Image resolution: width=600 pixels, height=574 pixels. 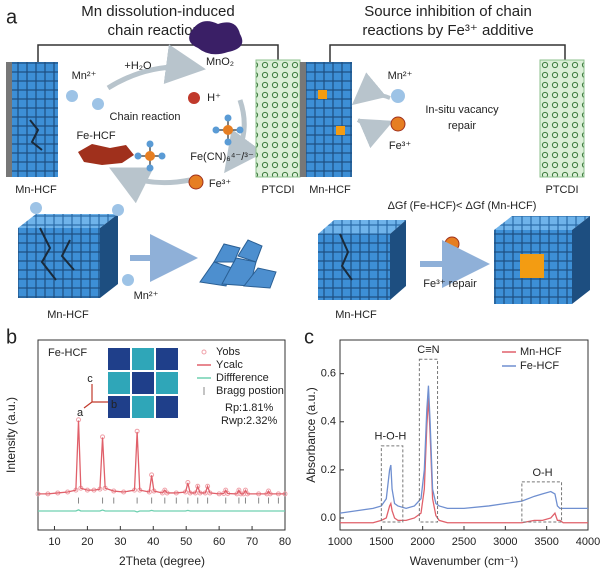 What do you see at coordinates (120, 542) in the screenshot?
I see `x-tick-label: 30` at bounding box center [120, 542].